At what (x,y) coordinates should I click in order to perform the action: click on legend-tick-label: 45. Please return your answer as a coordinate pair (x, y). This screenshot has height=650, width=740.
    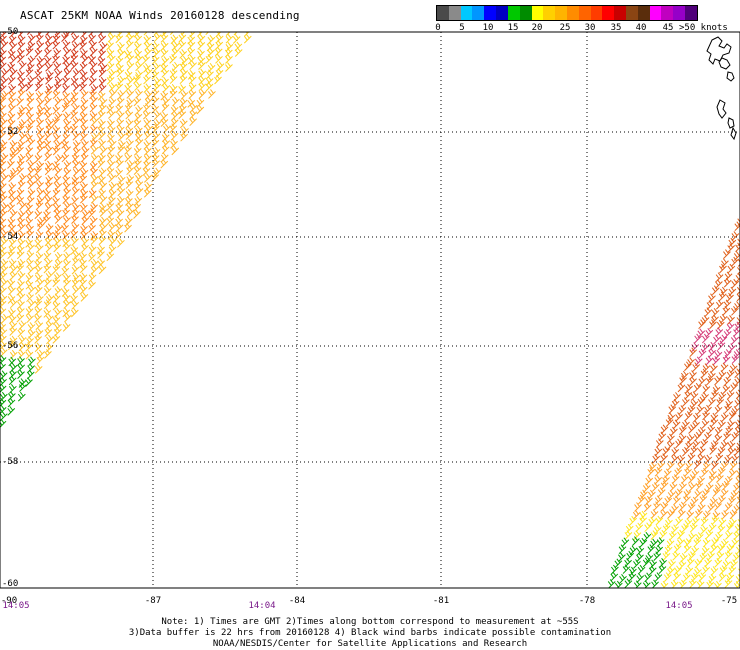
    Looking at the image, I should click on (668, 28).